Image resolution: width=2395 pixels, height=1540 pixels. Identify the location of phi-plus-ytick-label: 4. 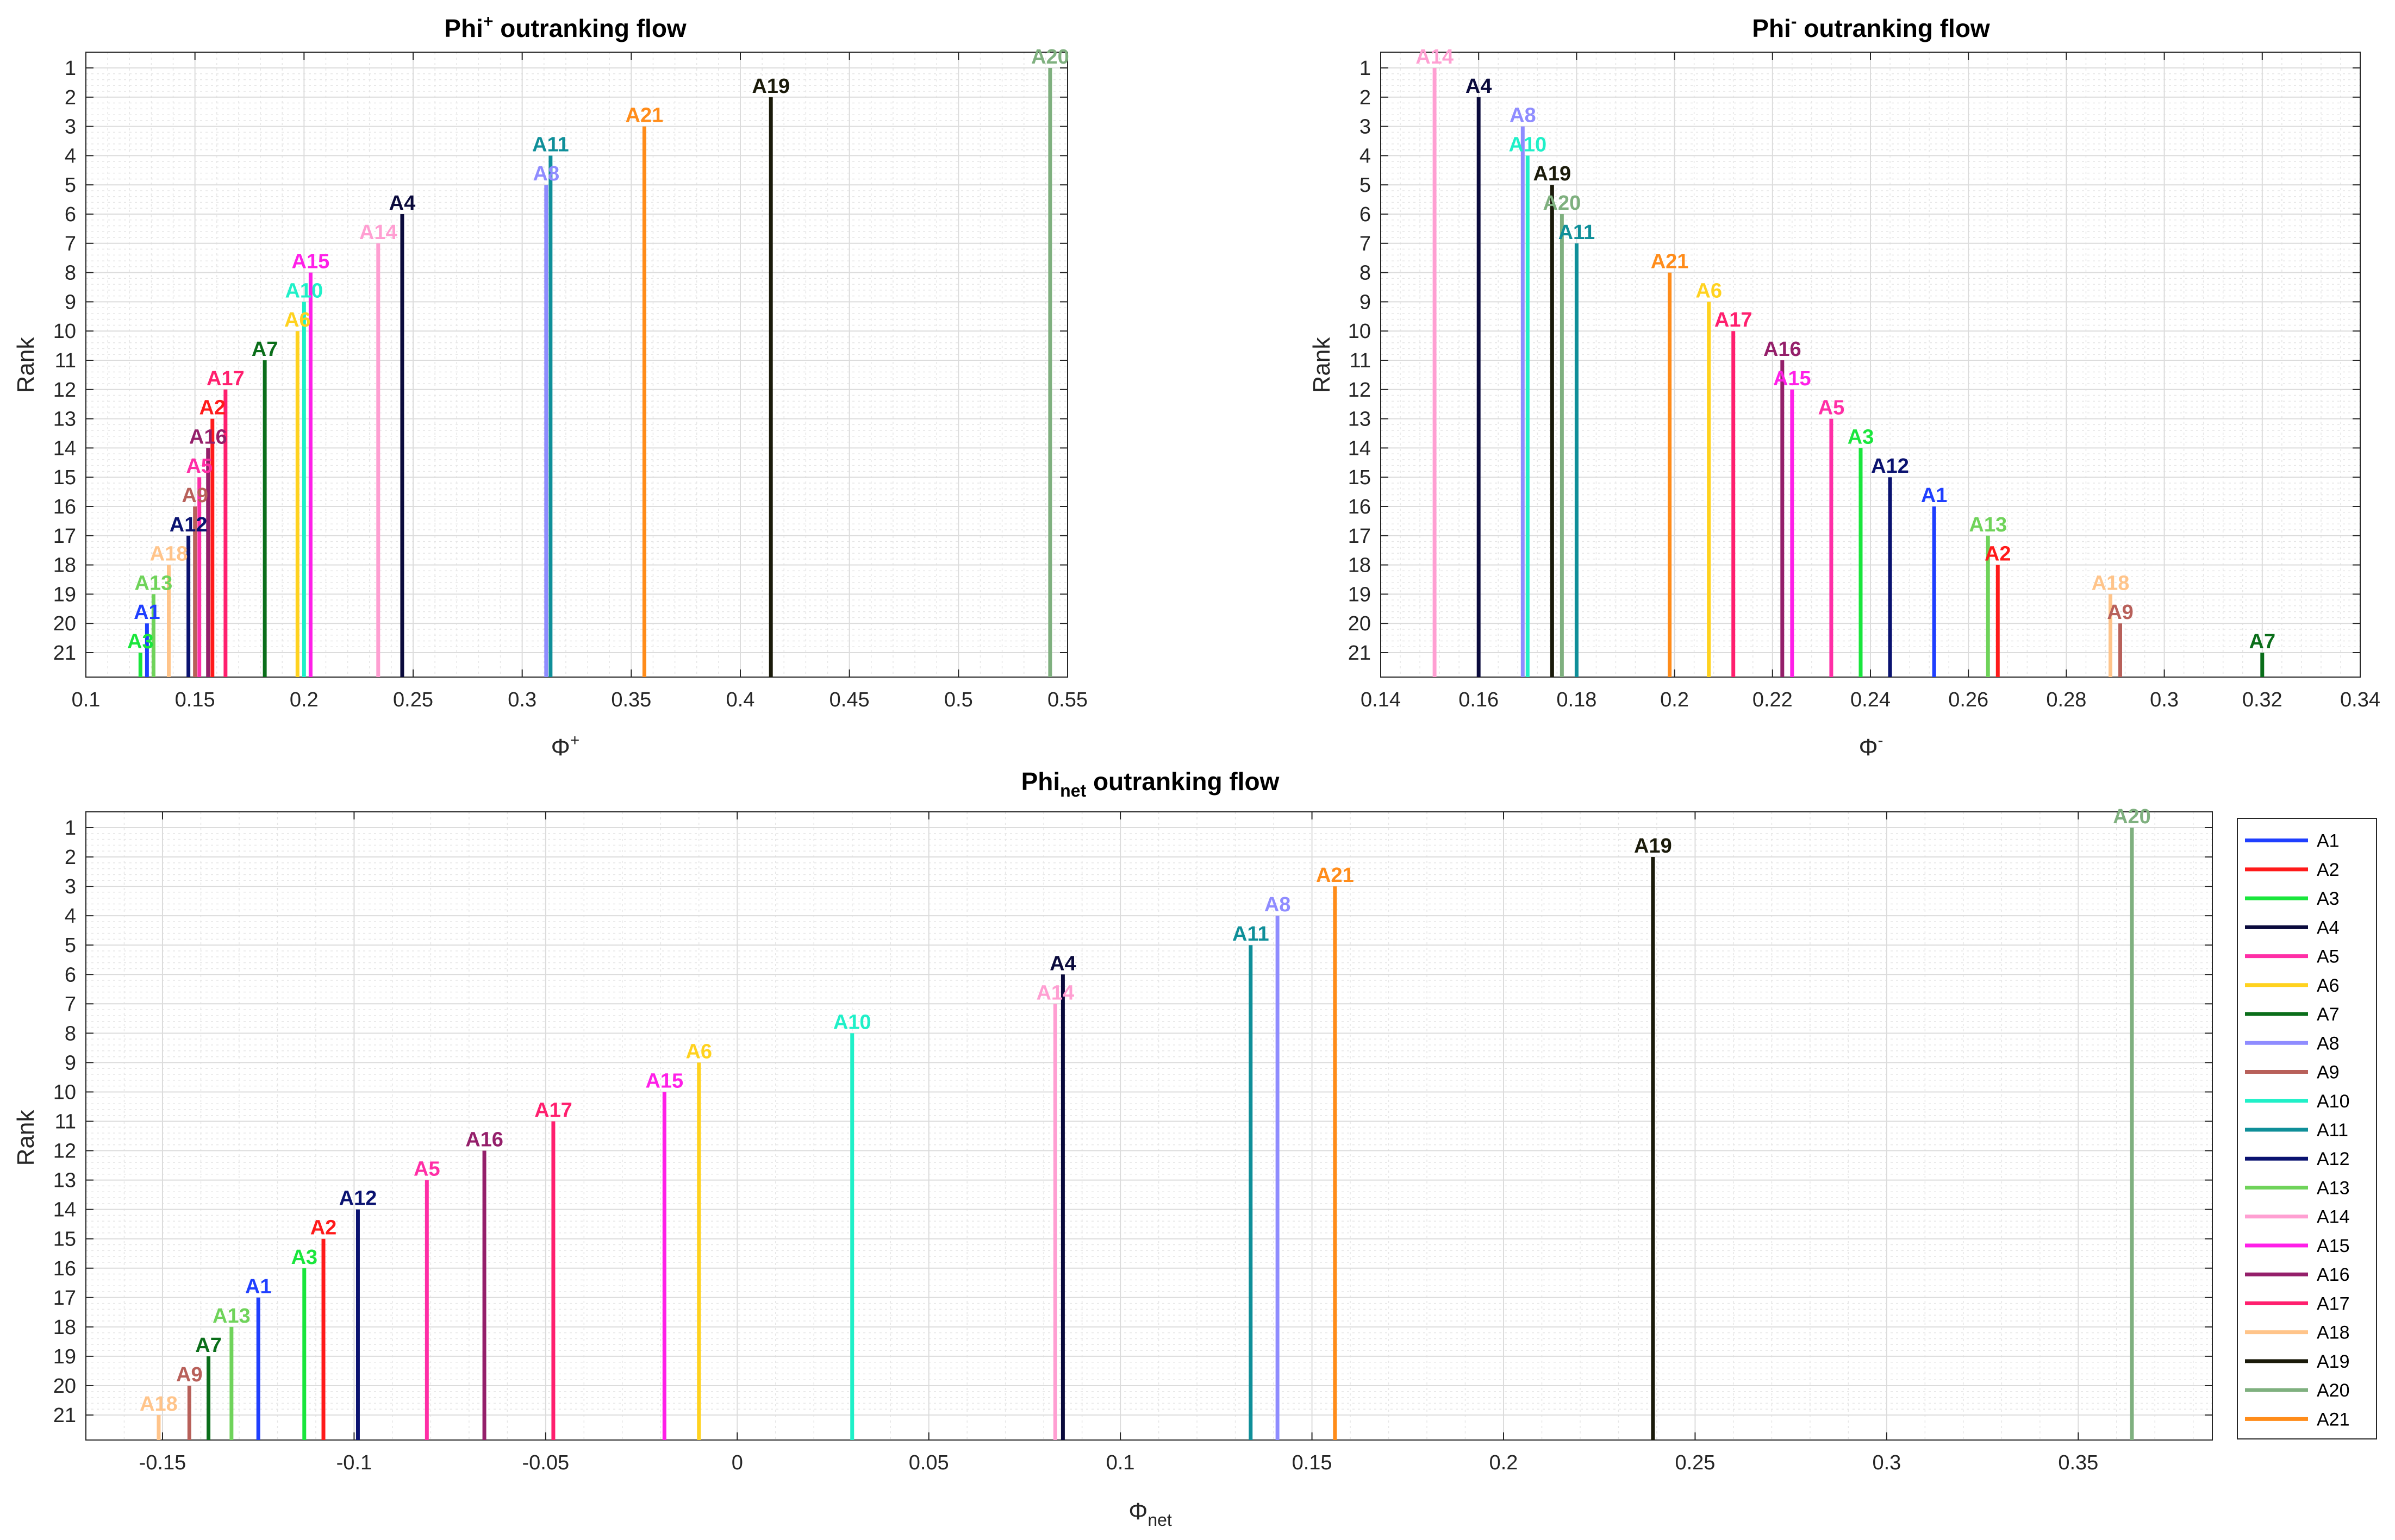
(70, 156).